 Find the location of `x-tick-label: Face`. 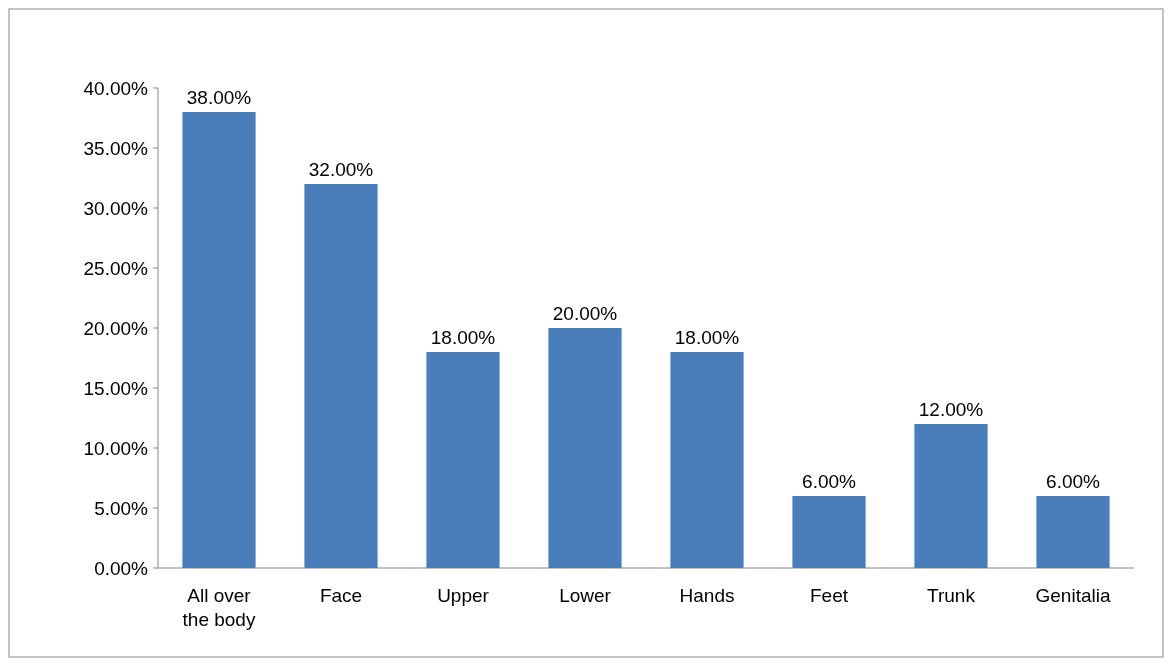

x-tick-label: Face is located at coordinates (341, 595).